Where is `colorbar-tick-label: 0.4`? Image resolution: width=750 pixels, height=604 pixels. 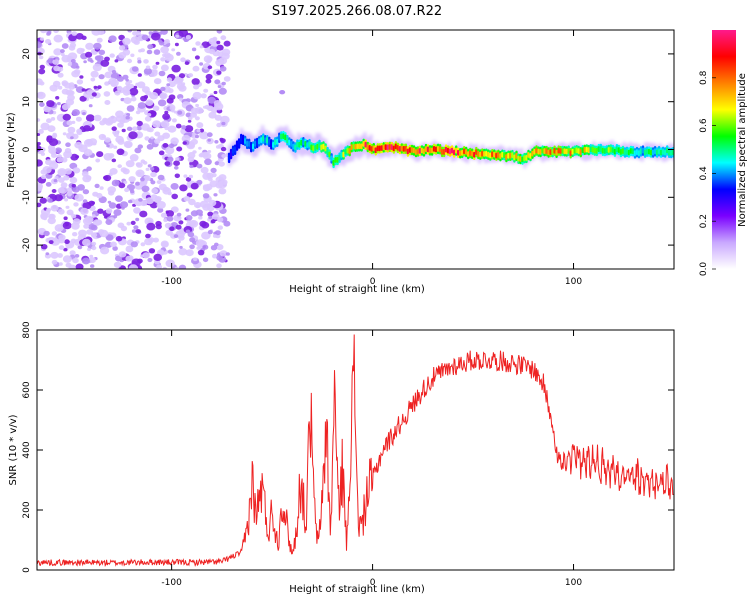
colorbar-tick-label: 0.4 is located at coordinates (704, 173).